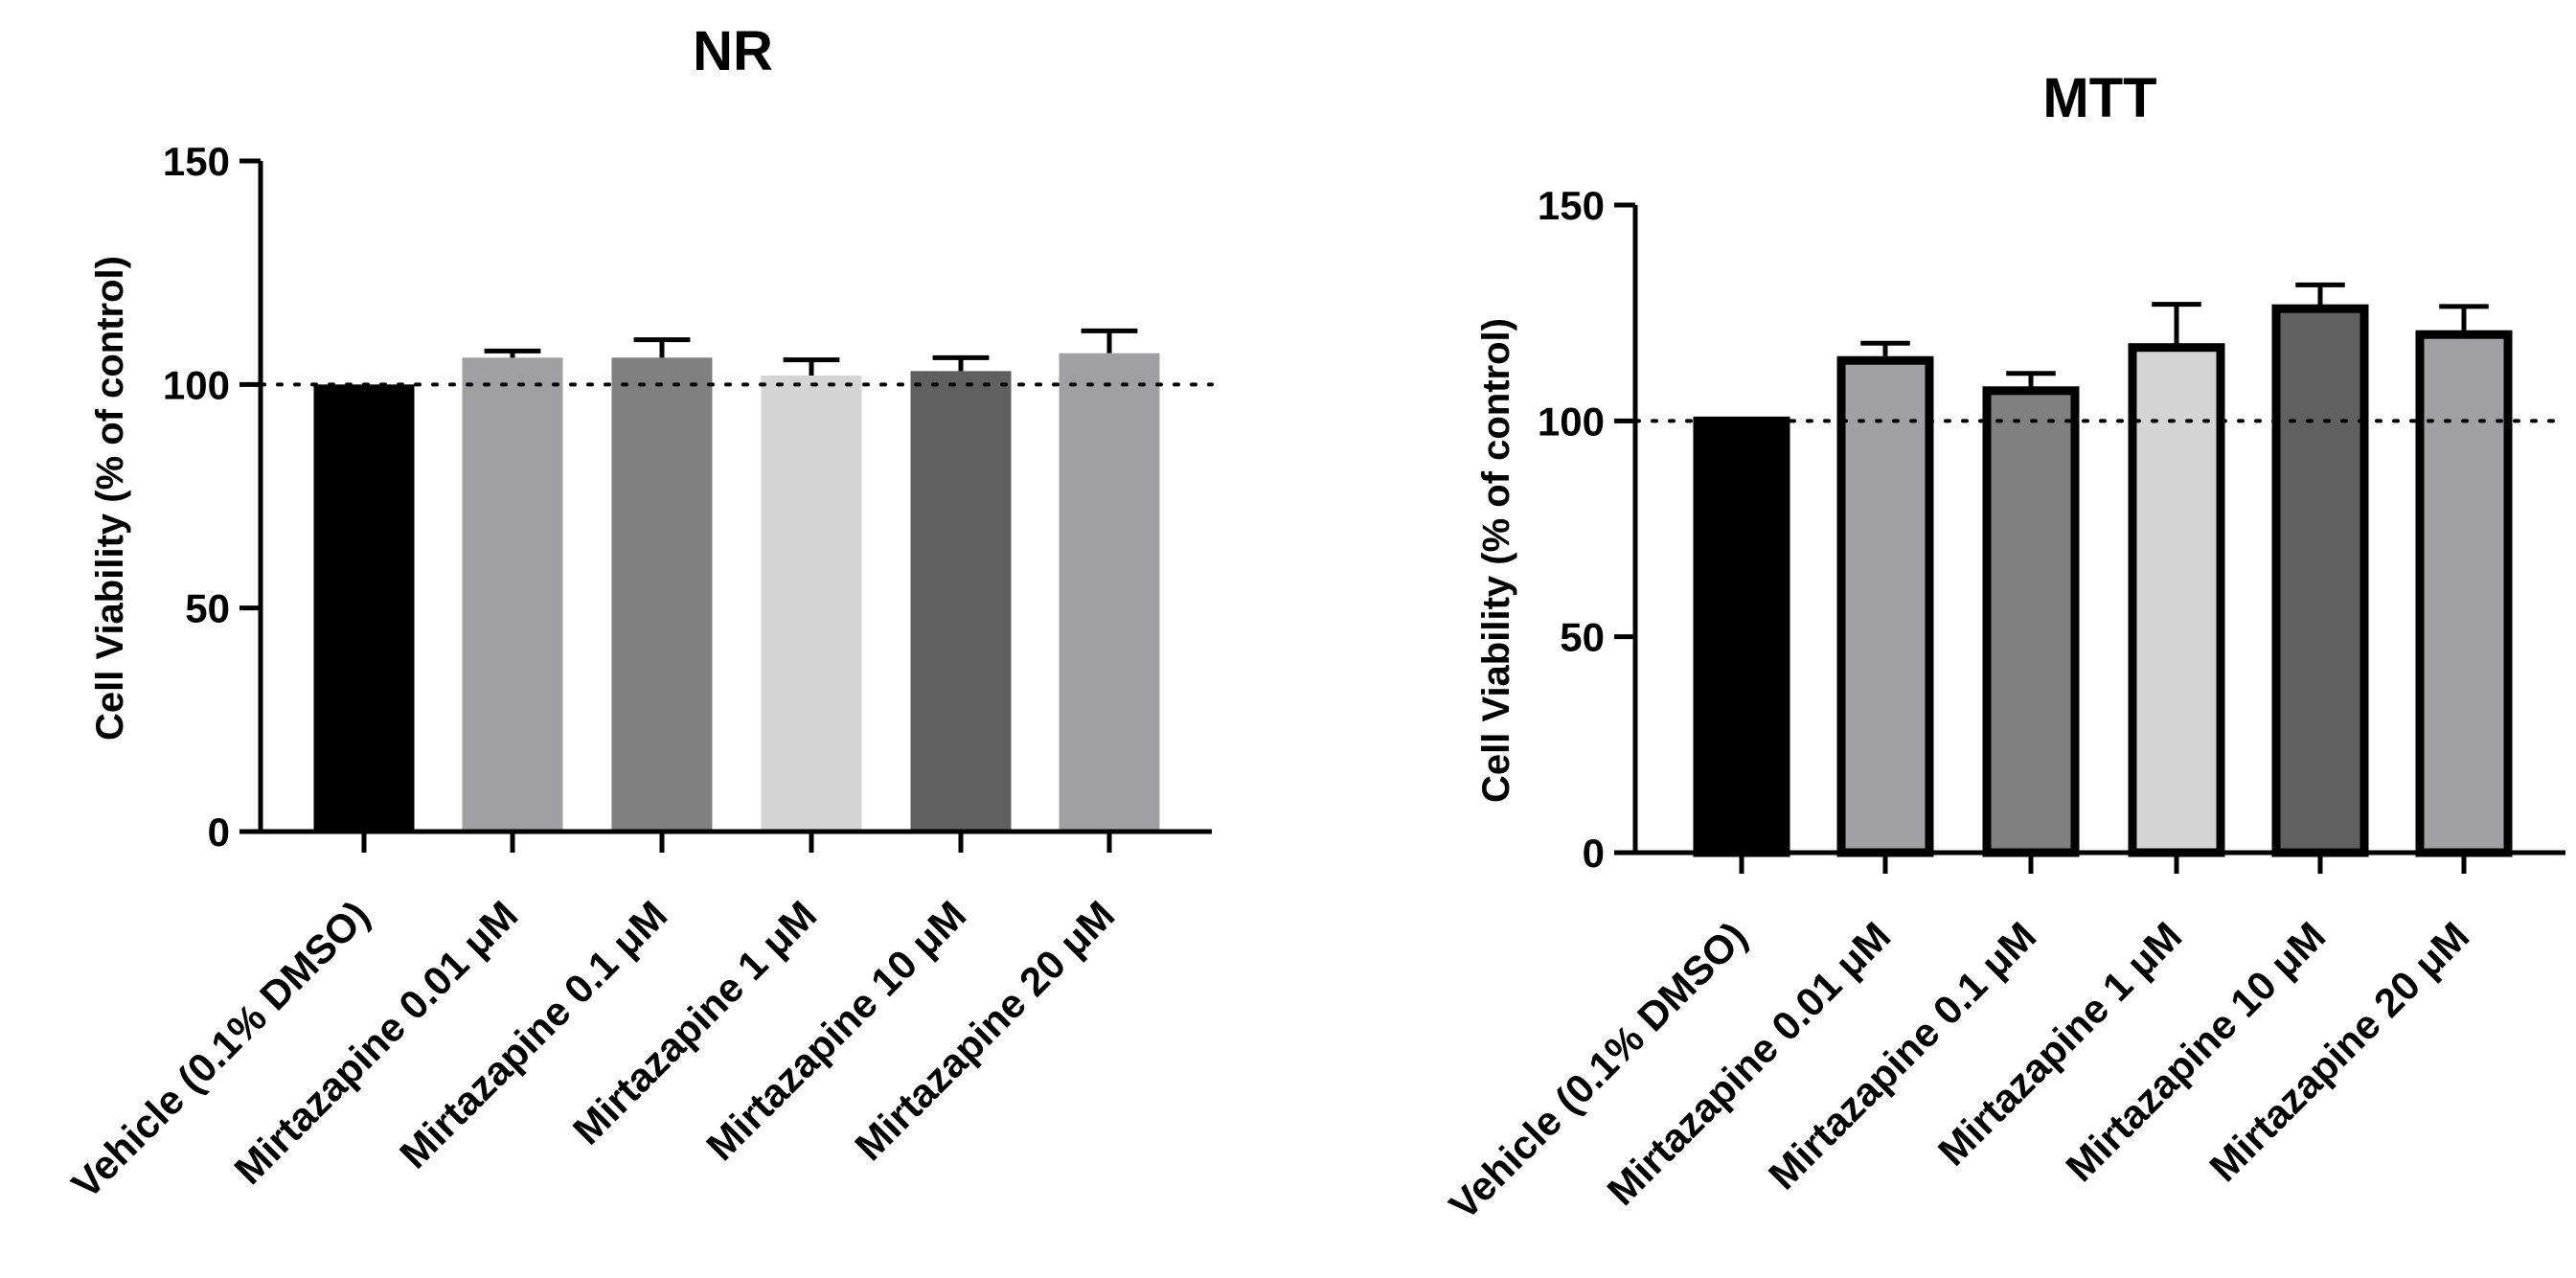 The width and height of the screenshot is (2576, 1278). I want to click on mtt-y-tick-label-0: 0, so click(1594, 853).